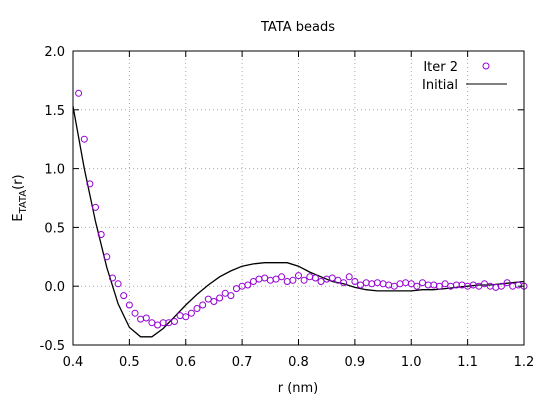 The image size is (550, 400). I want to click on legend-label-initial: Initial, so click(440, 85).